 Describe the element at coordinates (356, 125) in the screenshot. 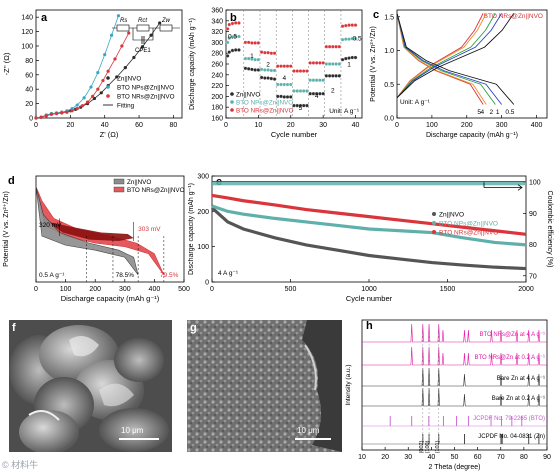

I see `b-xtick-label: 40` at that location.